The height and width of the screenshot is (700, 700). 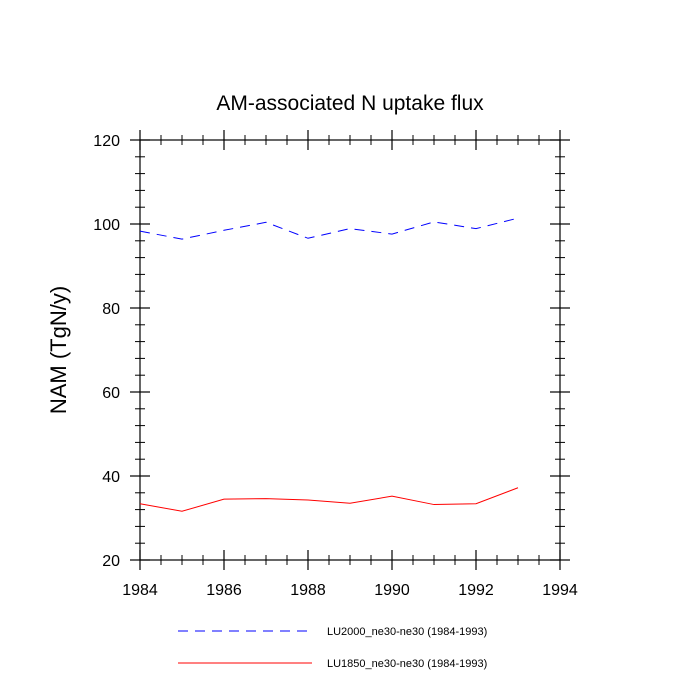 I want to click on x-tick-label: 1988, so click(x=308, y=590).